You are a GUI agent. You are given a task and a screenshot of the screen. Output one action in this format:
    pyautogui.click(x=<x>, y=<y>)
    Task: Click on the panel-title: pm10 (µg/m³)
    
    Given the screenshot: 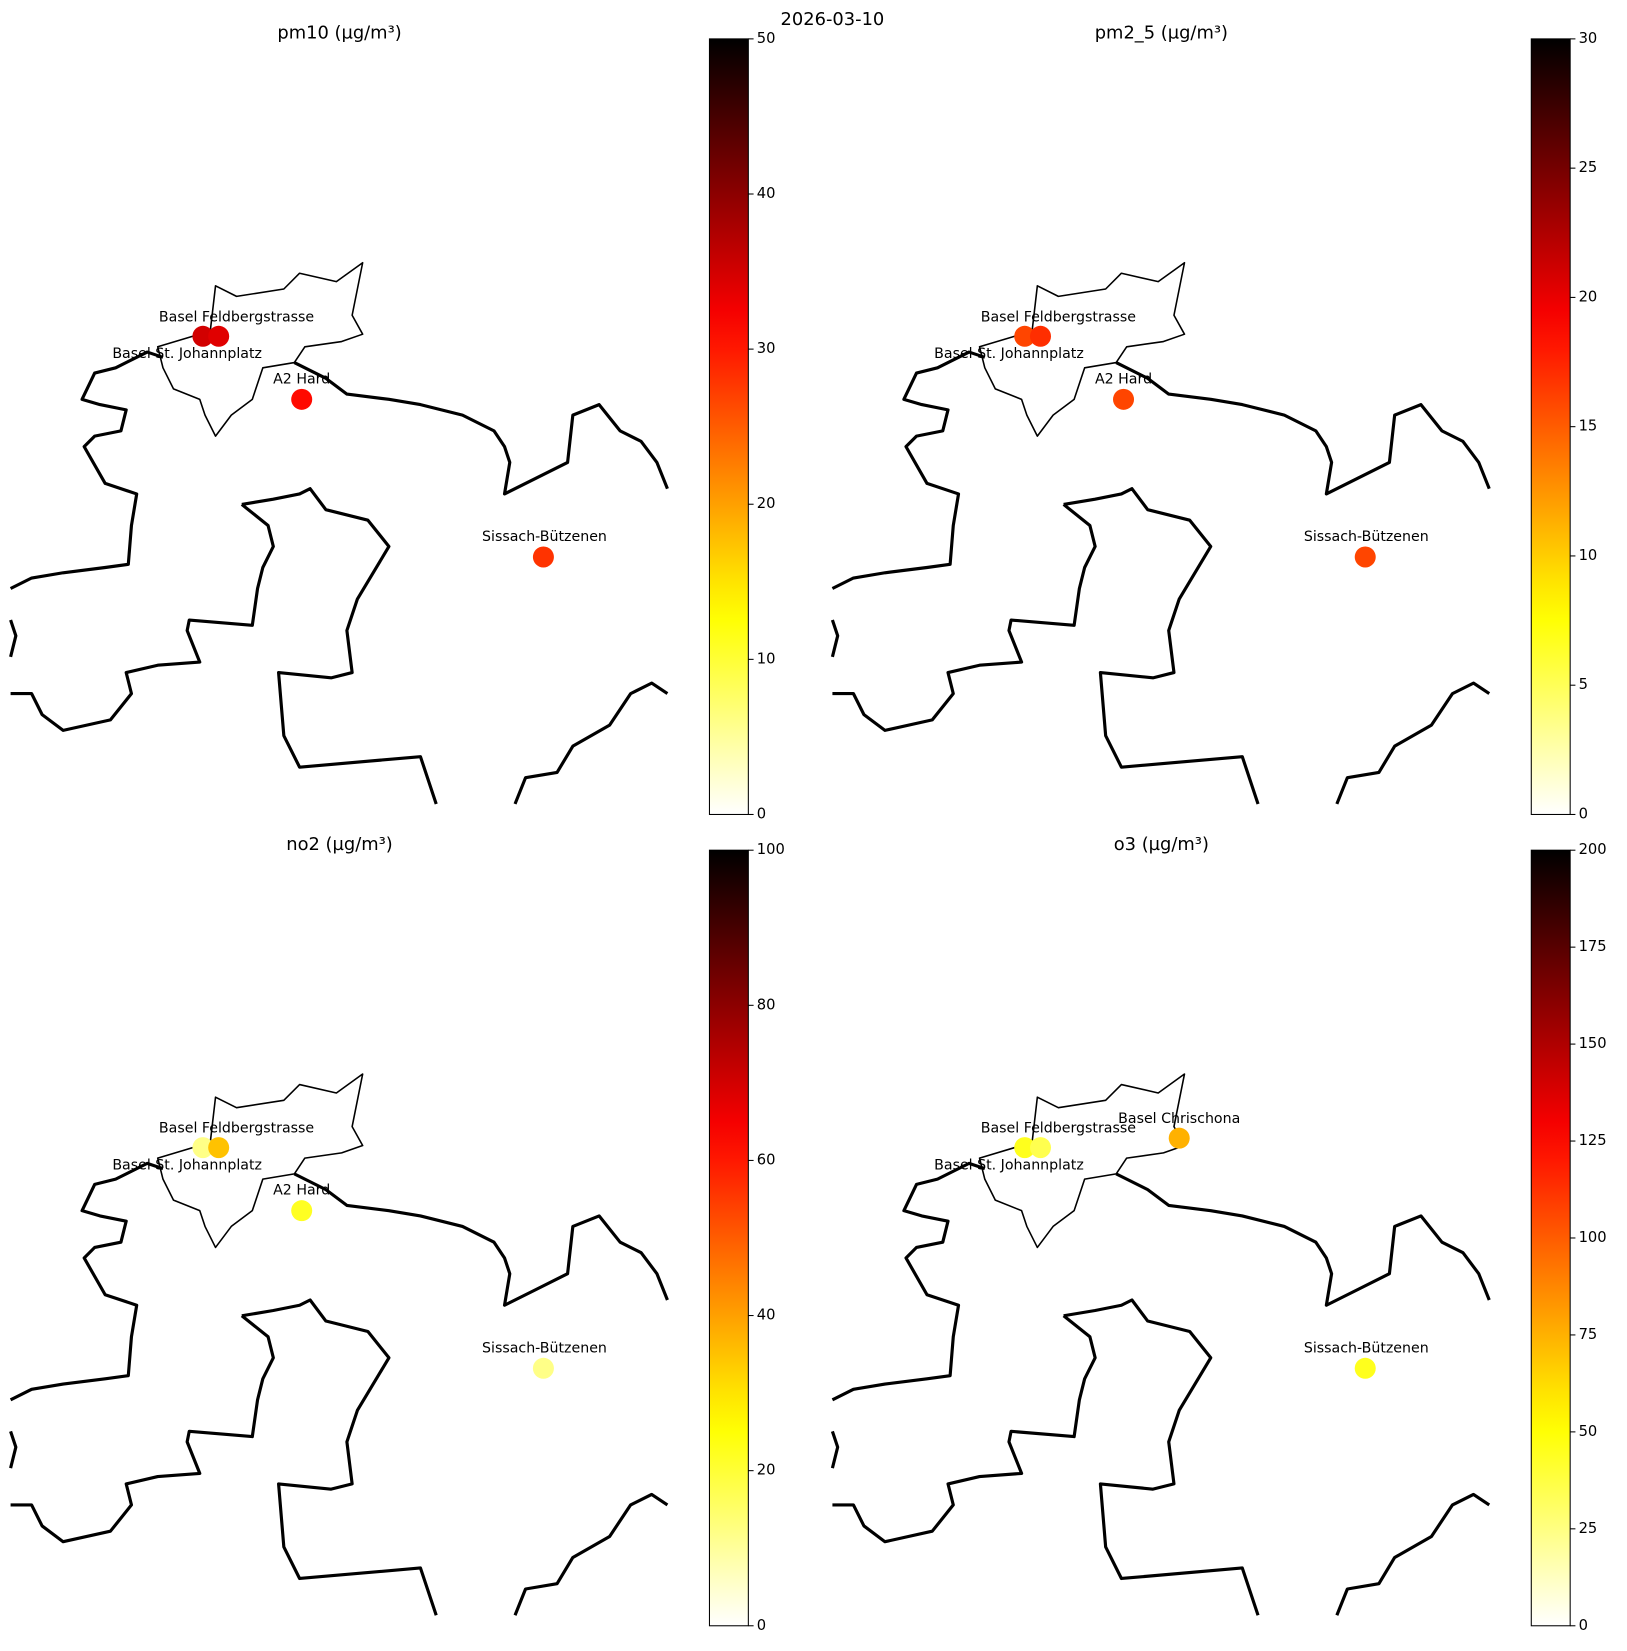 What is the action you would take?
    pyautogui.click(x=339, y=33)
    